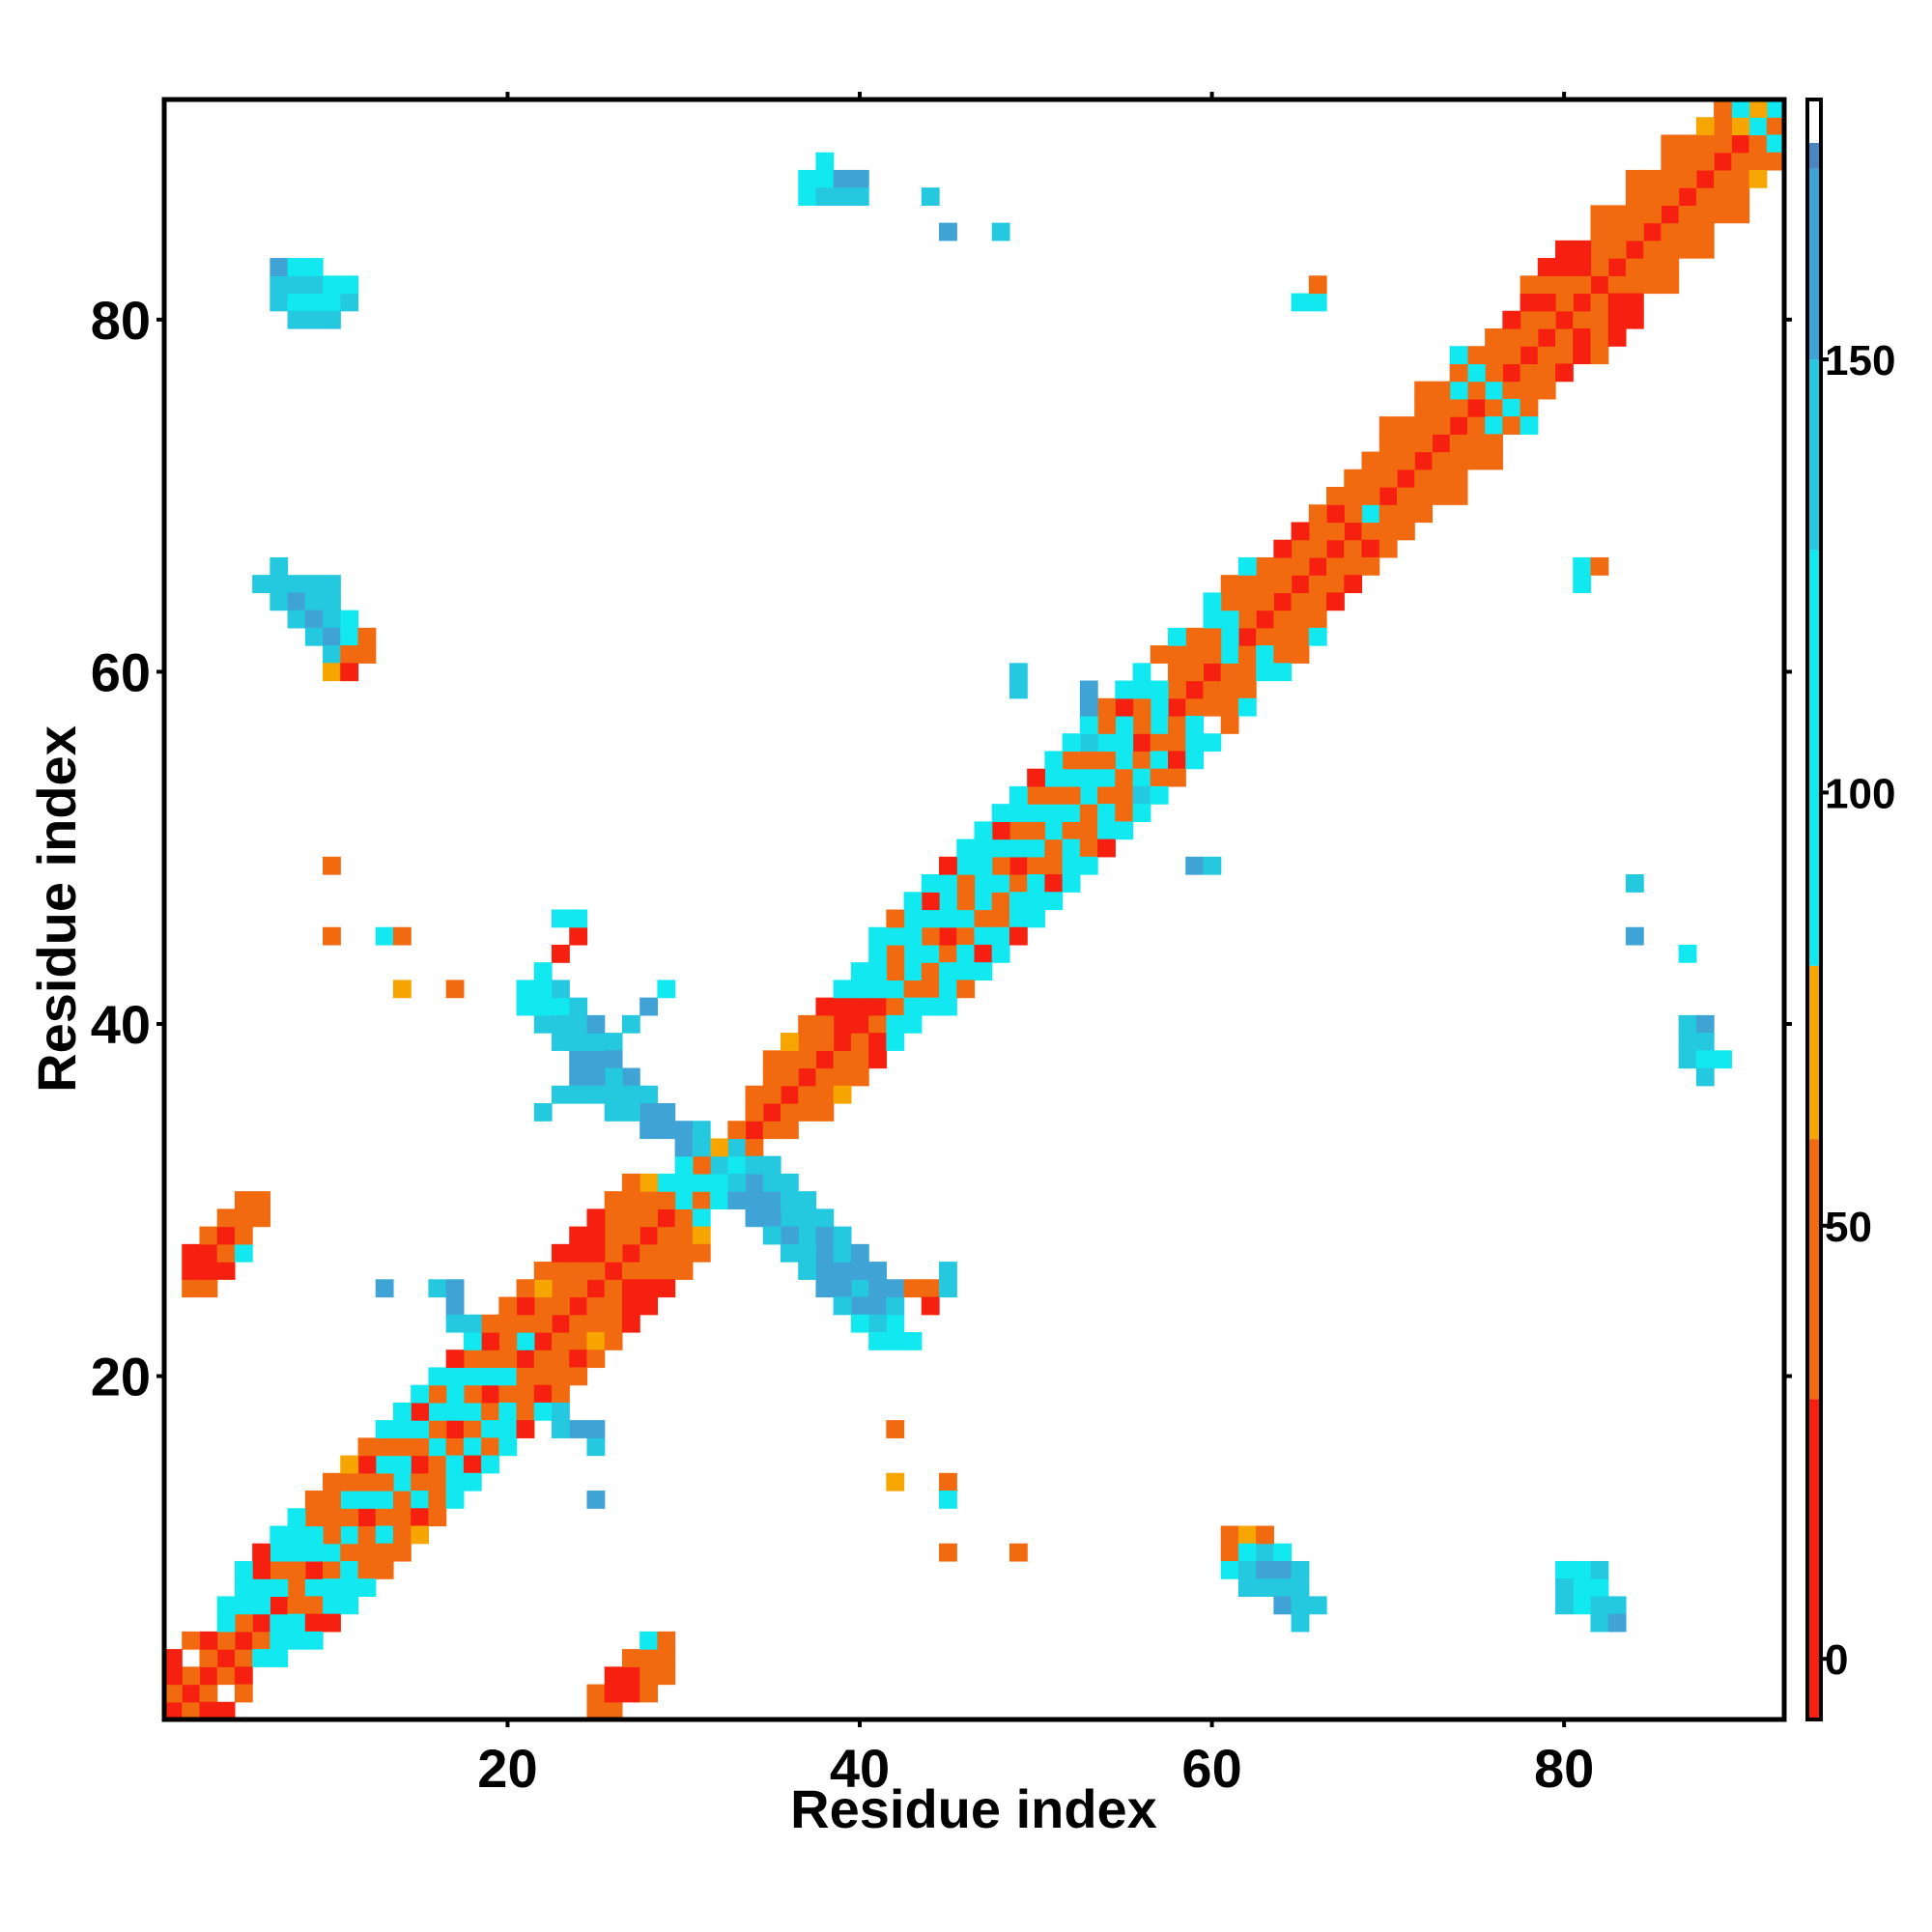 The image size is (1932, 1932). I want to click on colorbar-band, so click(1814, 1269).